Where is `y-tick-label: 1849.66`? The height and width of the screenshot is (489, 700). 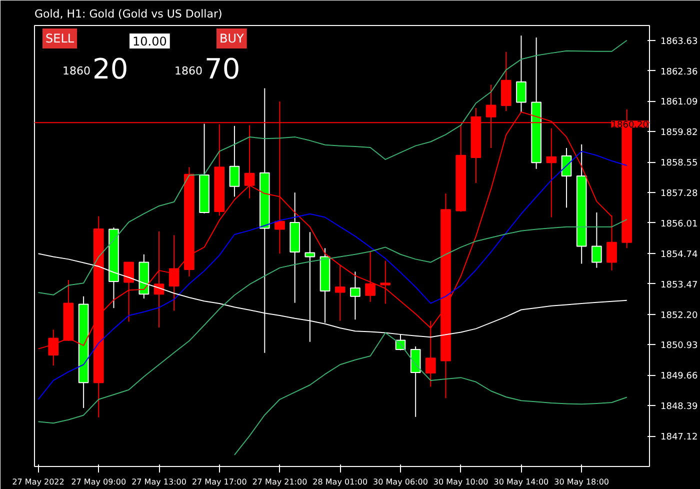
y-tick-label: 1849.66 is located at coordinates (679, 377).